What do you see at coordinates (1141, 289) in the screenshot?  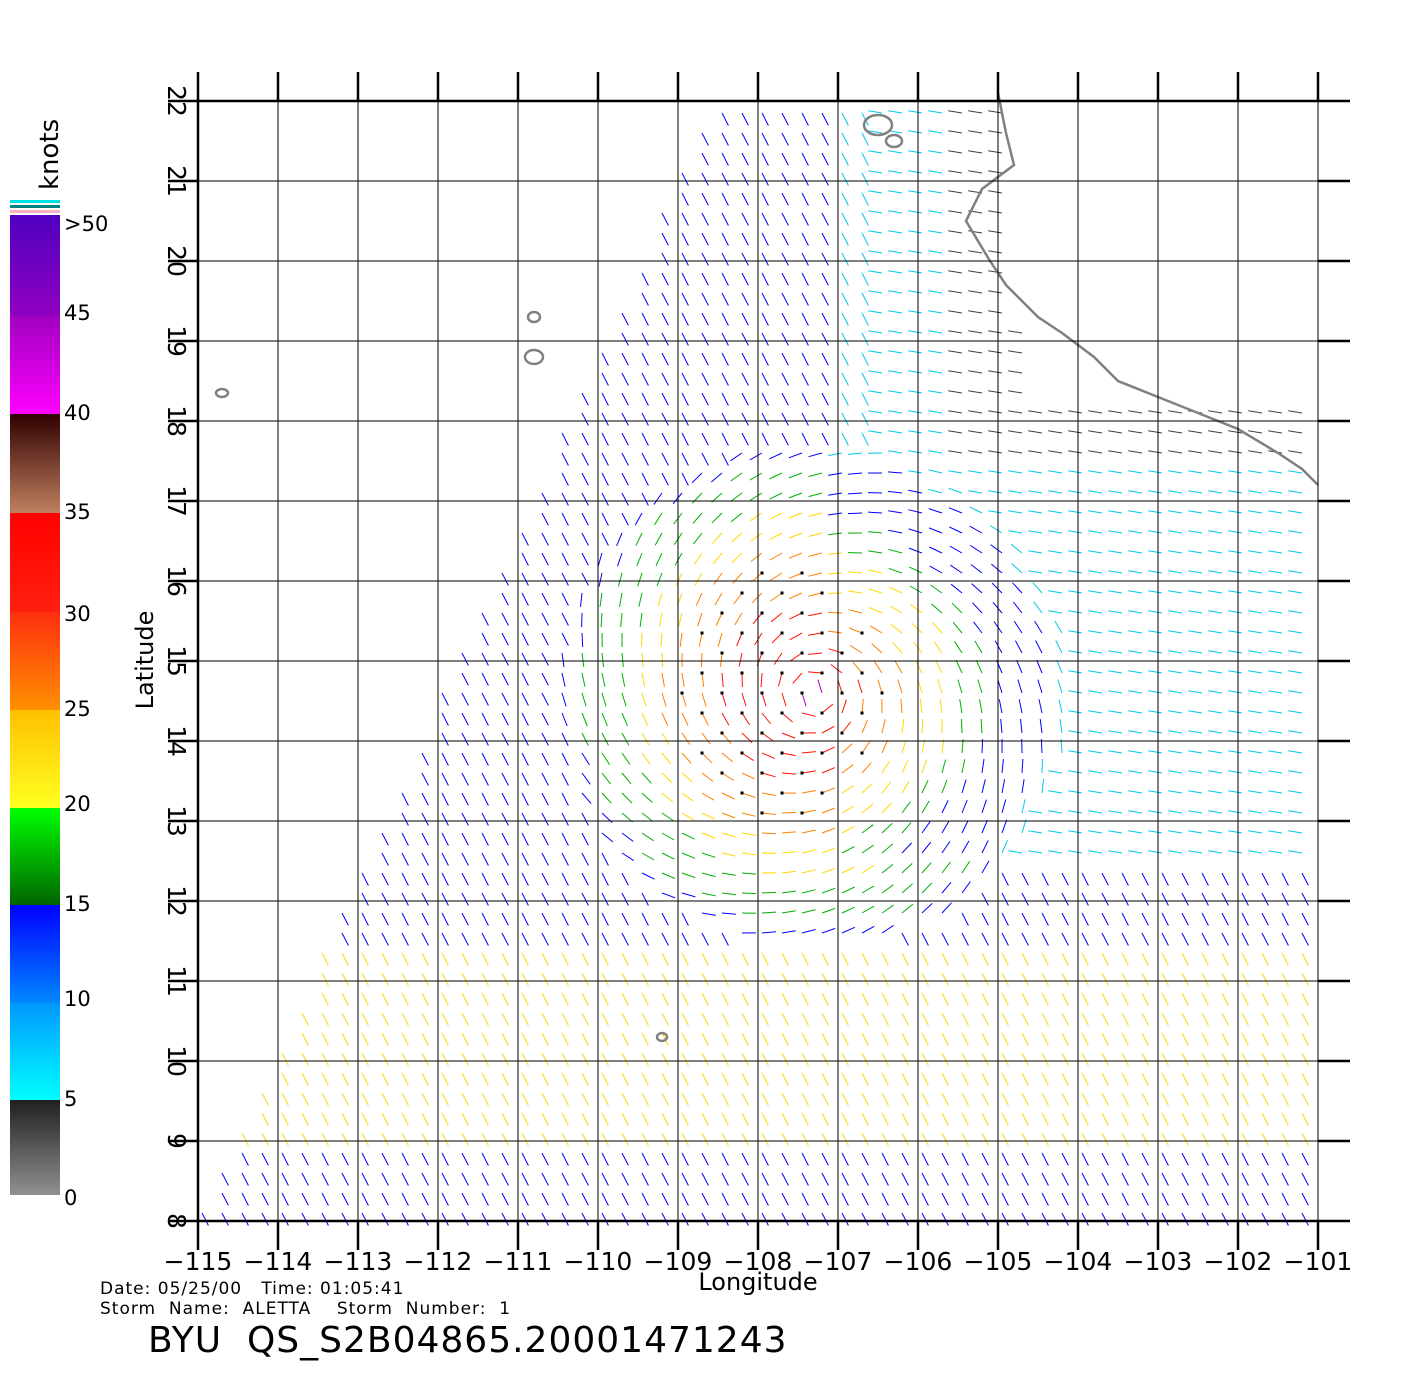 I see `mexico-coast` at bounding box center [1141, 289].